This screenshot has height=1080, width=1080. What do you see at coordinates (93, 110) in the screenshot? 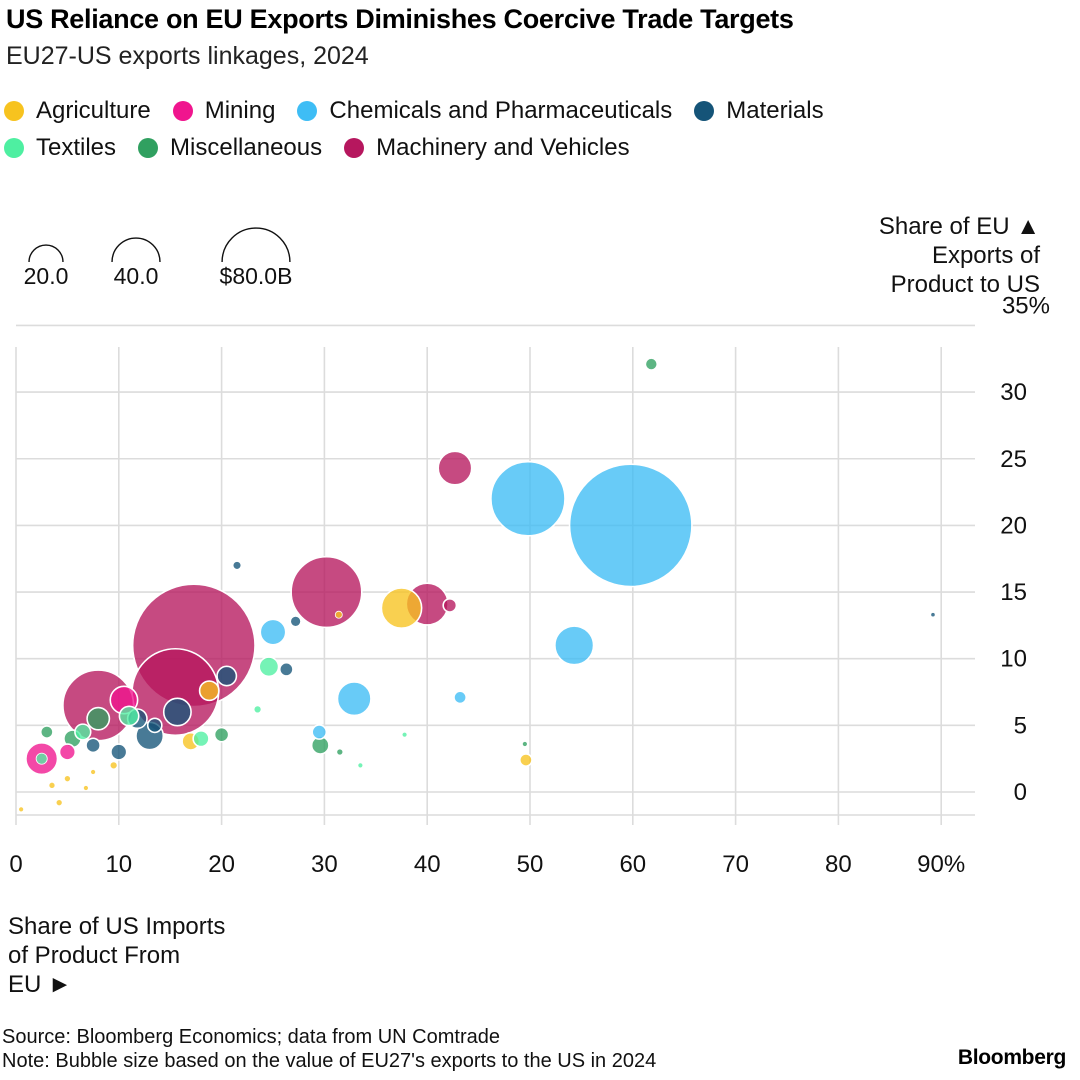
I see `legend-label: Agriculture` at bounding box center [93, 110].